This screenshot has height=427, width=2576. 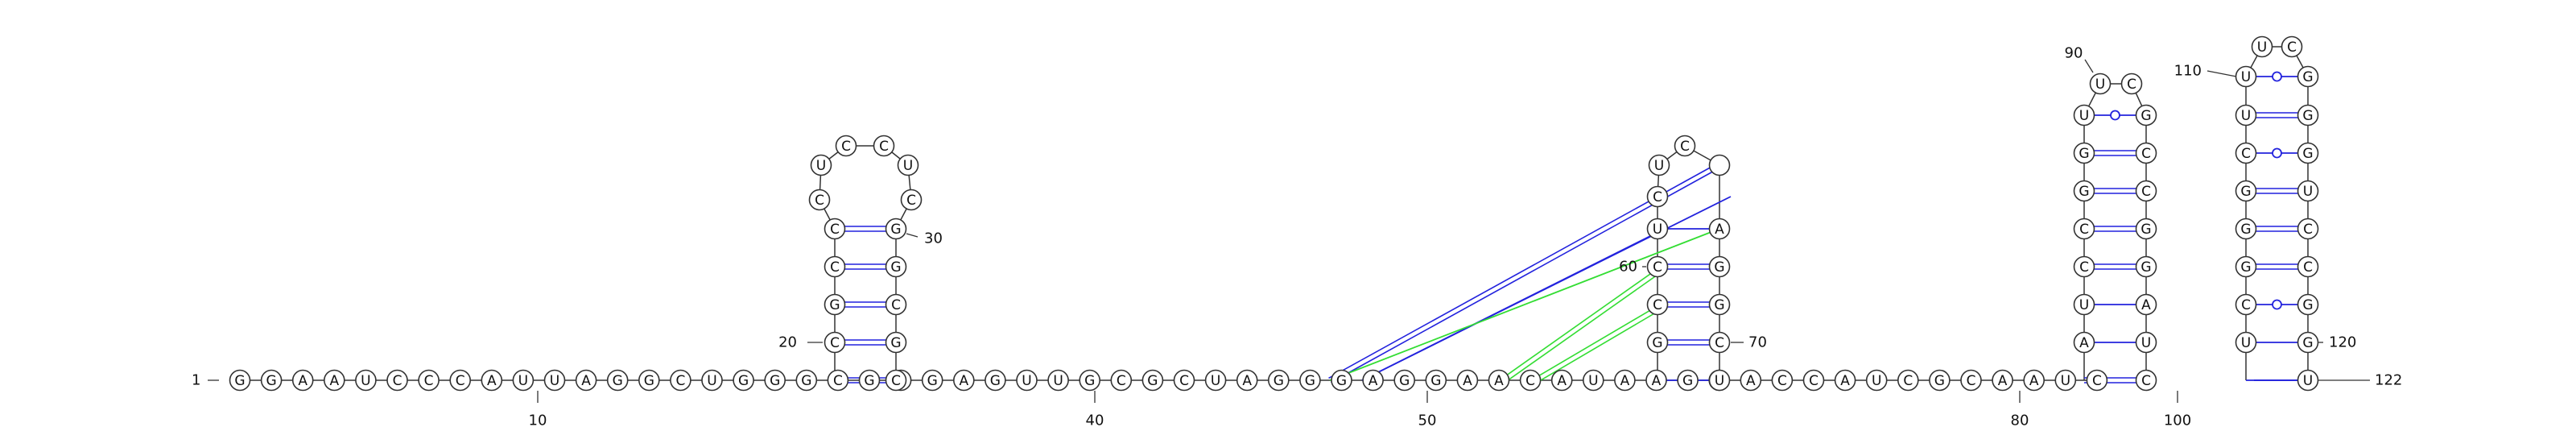 I want to click on nucleotide, so click(x=1719, y=165).